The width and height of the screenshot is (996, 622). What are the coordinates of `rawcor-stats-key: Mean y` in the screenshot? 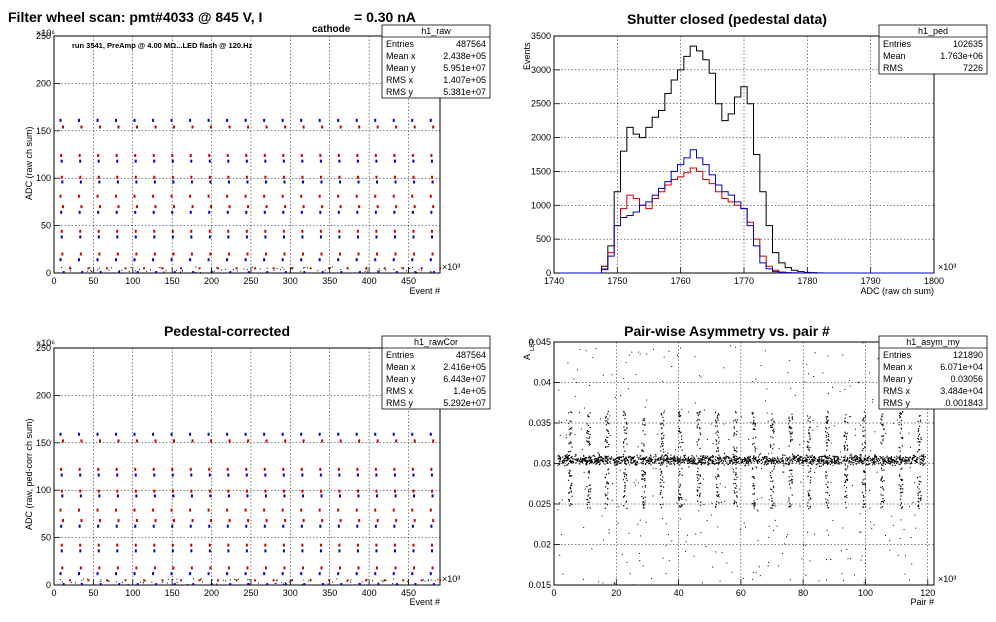 It's located at (401, 379).